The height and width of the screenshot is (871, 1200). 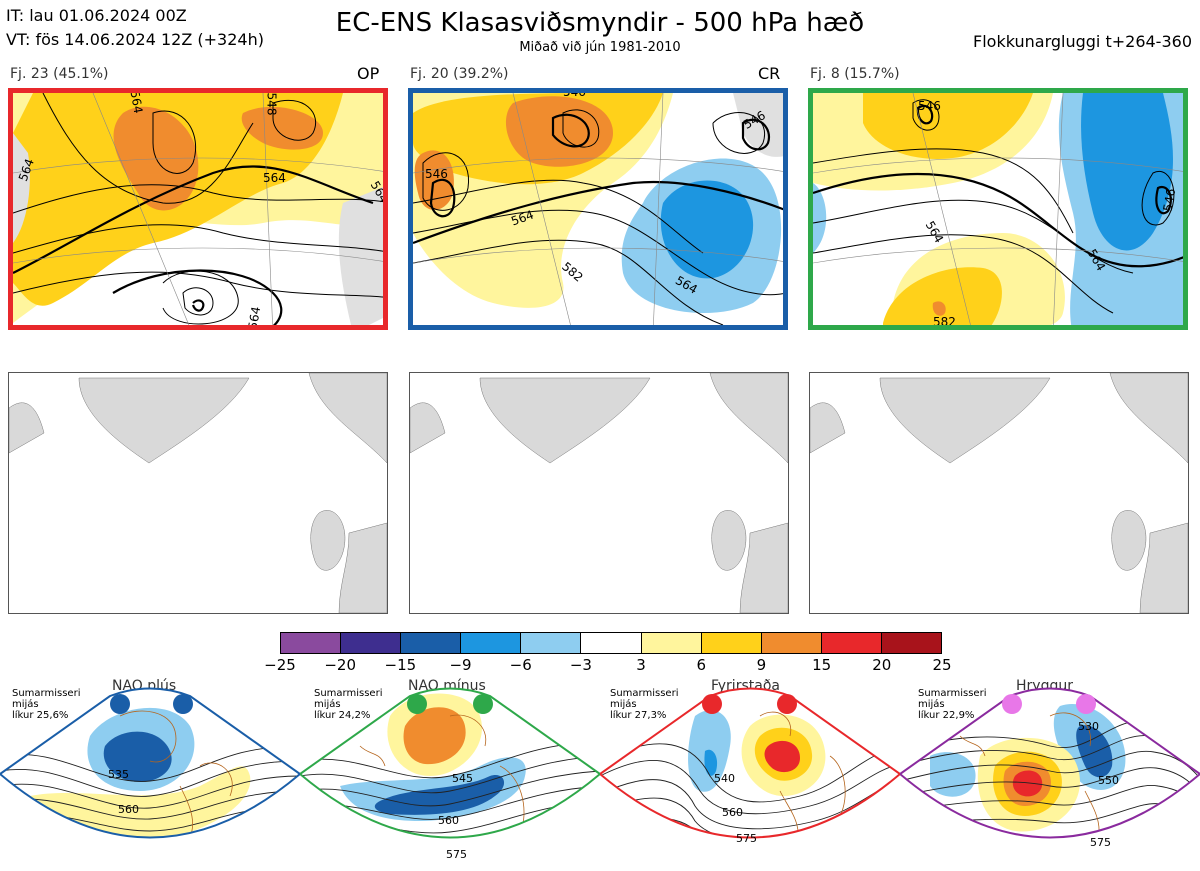 I want to click on colorbar-tick-label: 15, so click(x=822, y=665).